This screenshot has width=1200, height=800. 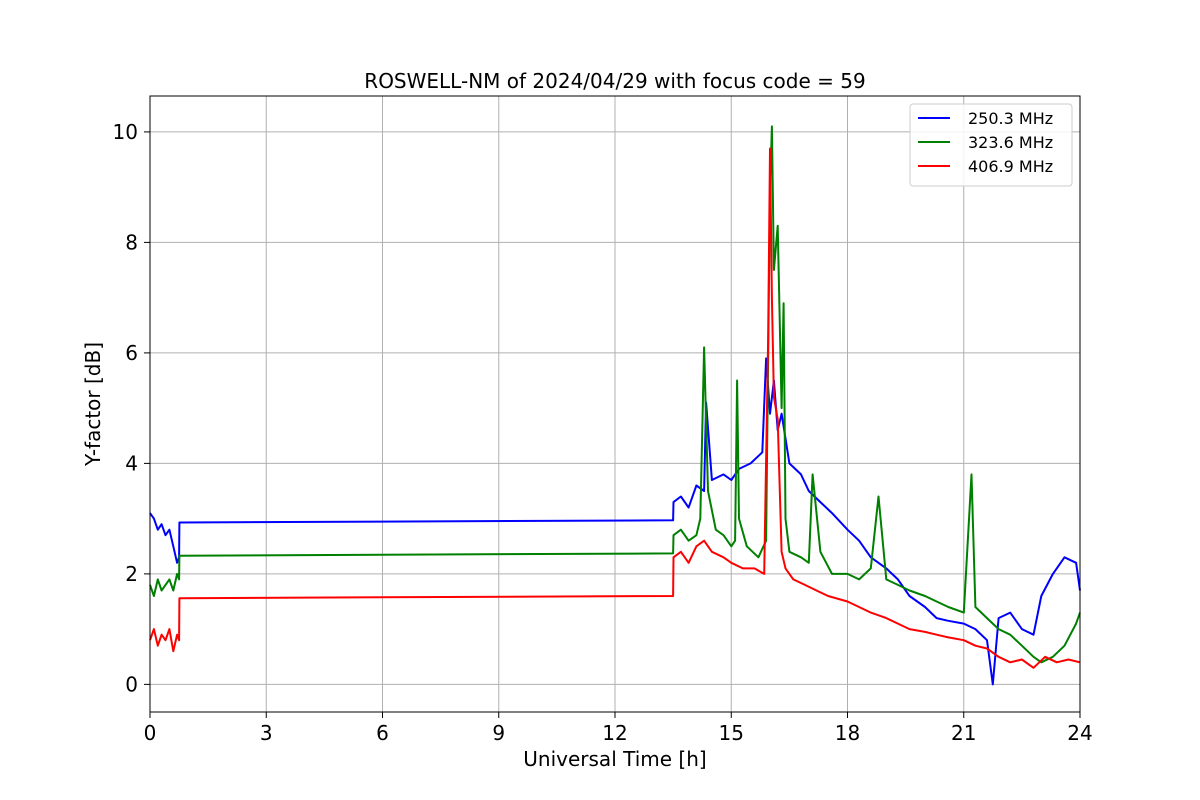 I want to click on y-tick-label: 8, so click(x=131, y=242).